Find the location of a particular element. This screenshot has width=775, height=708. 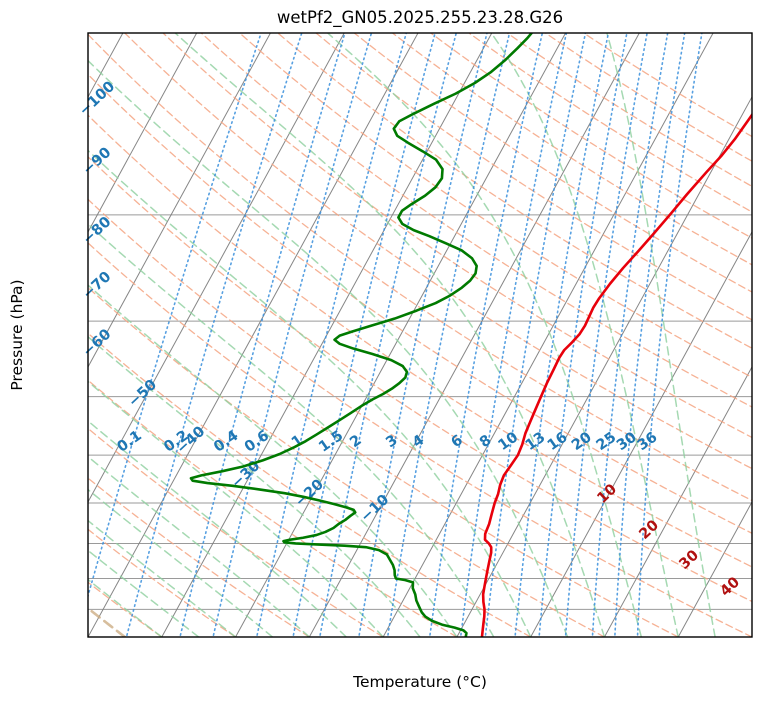

figure-title: wetPf2_GN05.2025.255.23.28.G26 is located at coordinates (420, 18).